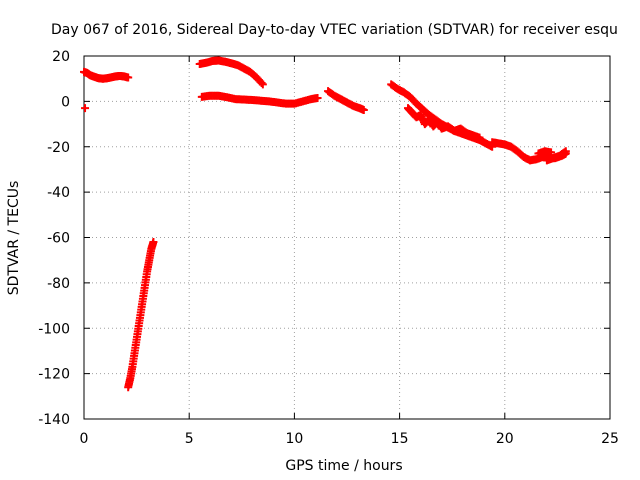 Image resolution: width=640 pixels, height=480 pixels. I want to click on x-tick-label: 10, so click(294, 439).